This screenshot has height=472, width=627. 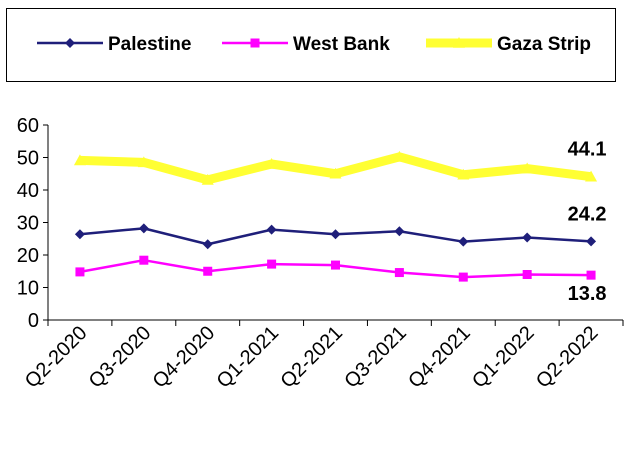 I want to click on series-west-bank, so click(x=335, y=268).